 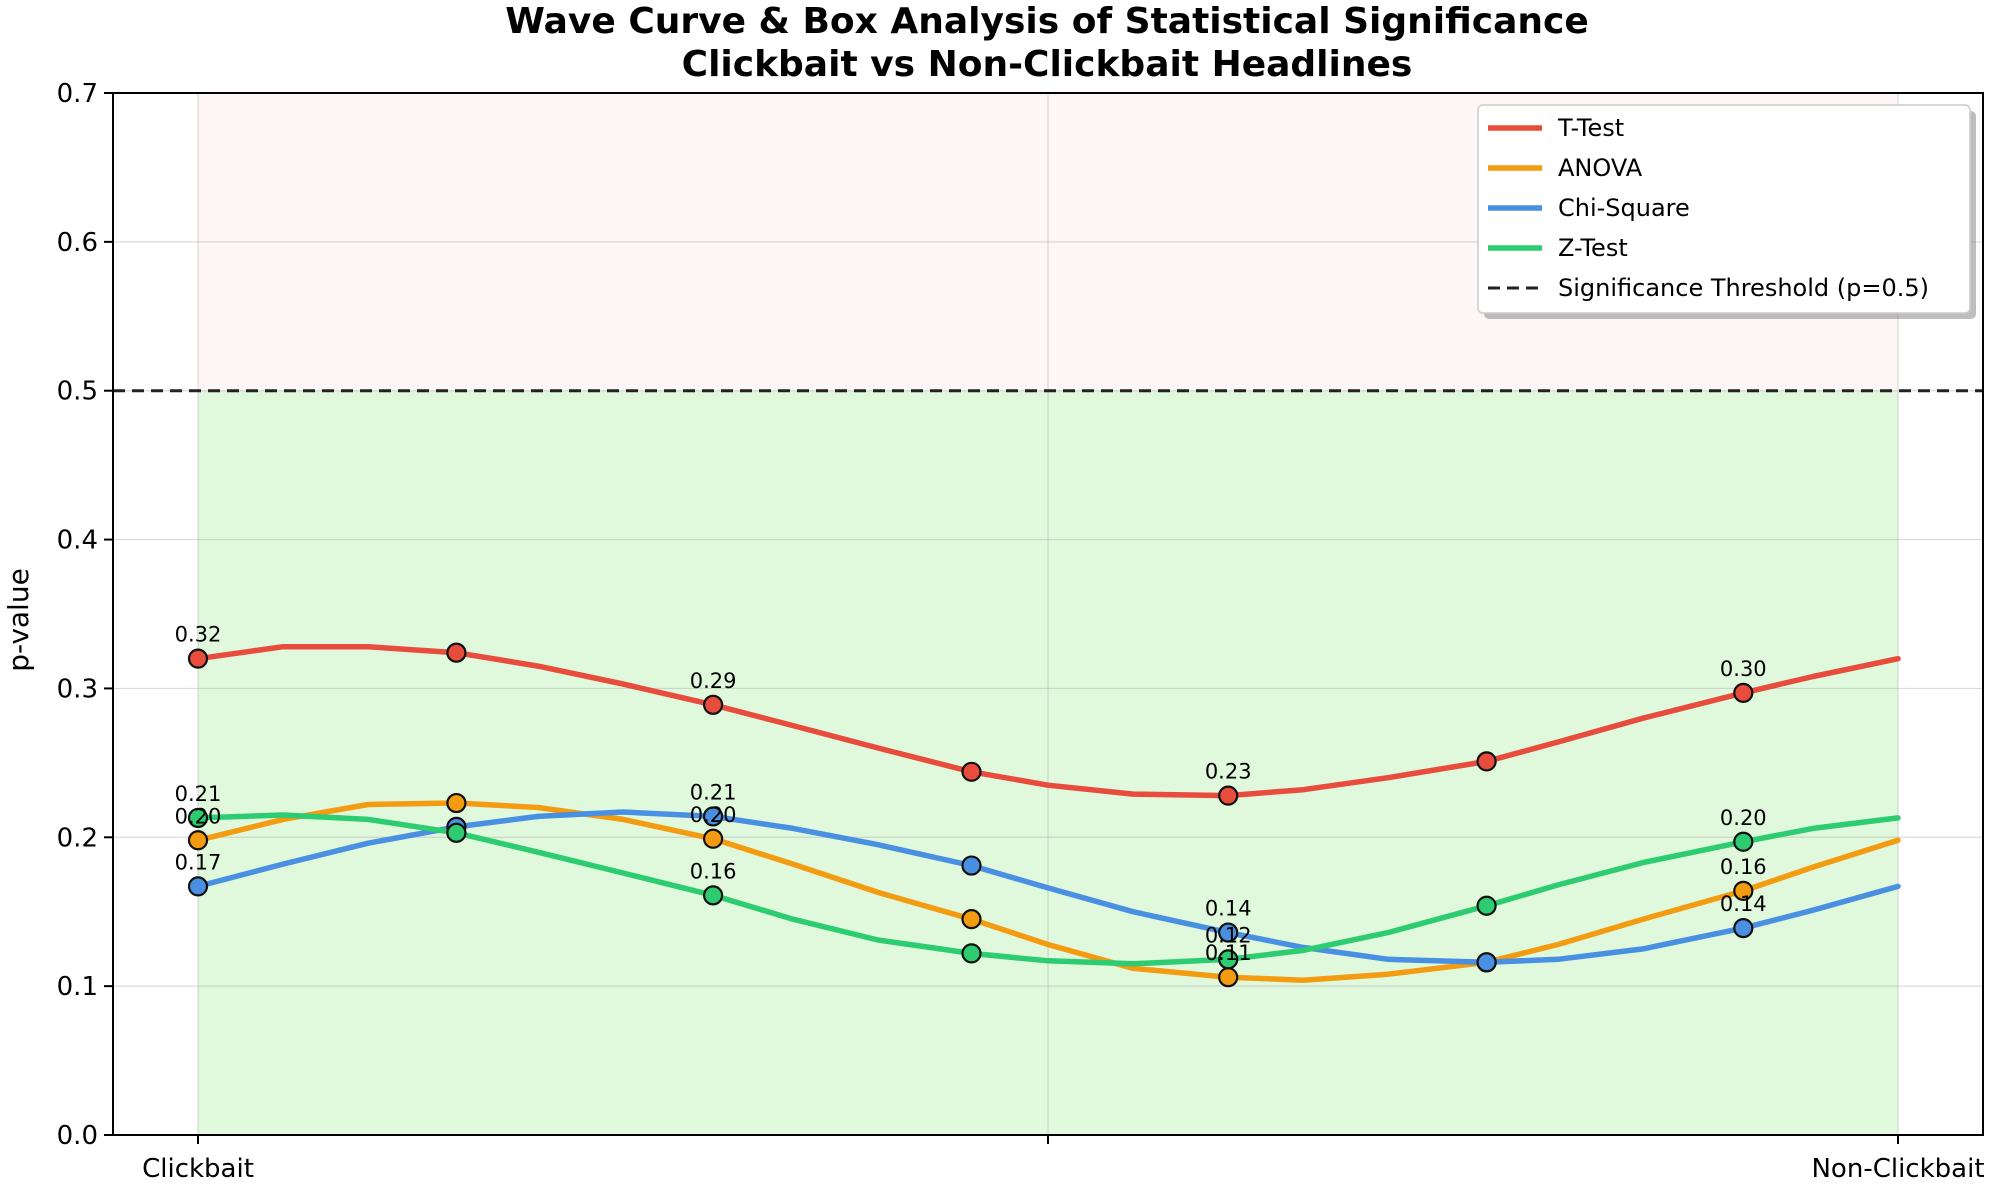 What do you see at coordinates (77, 987) in the screenshot?
I see `y-tick-label: 0.1` at bounding box center [77, 987].